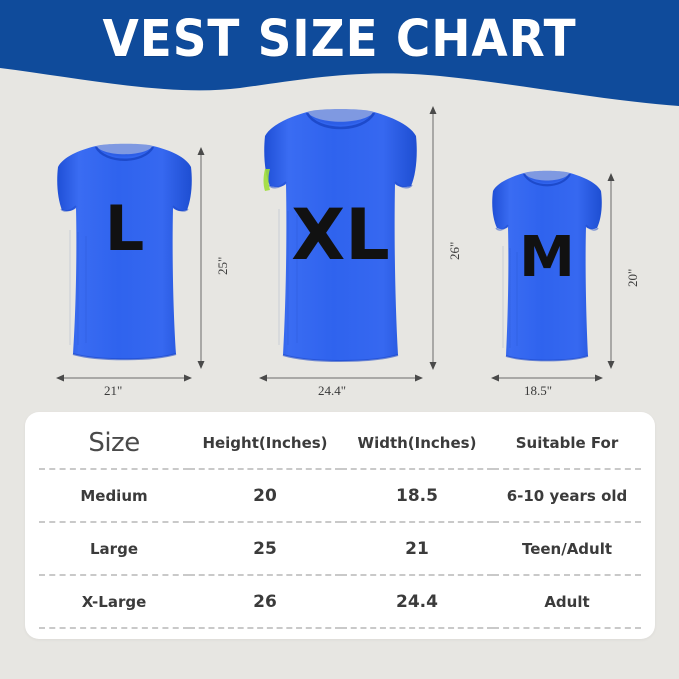 The image size is (679, 679). What do you see at coordinates (547, 257) in the screenshot?
I see `vest-medium-letter: M` at bounding box center [547, 257].